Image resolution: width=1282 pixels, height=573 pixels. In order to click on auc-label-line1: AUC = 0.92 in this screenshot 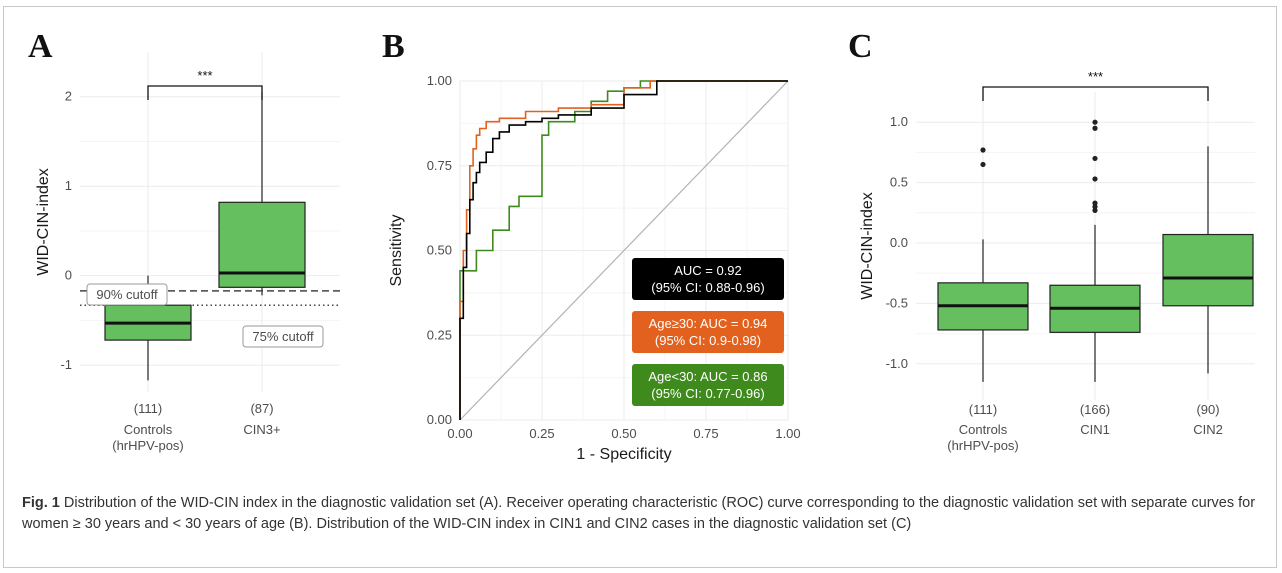, I will do `click(708, 270)`.